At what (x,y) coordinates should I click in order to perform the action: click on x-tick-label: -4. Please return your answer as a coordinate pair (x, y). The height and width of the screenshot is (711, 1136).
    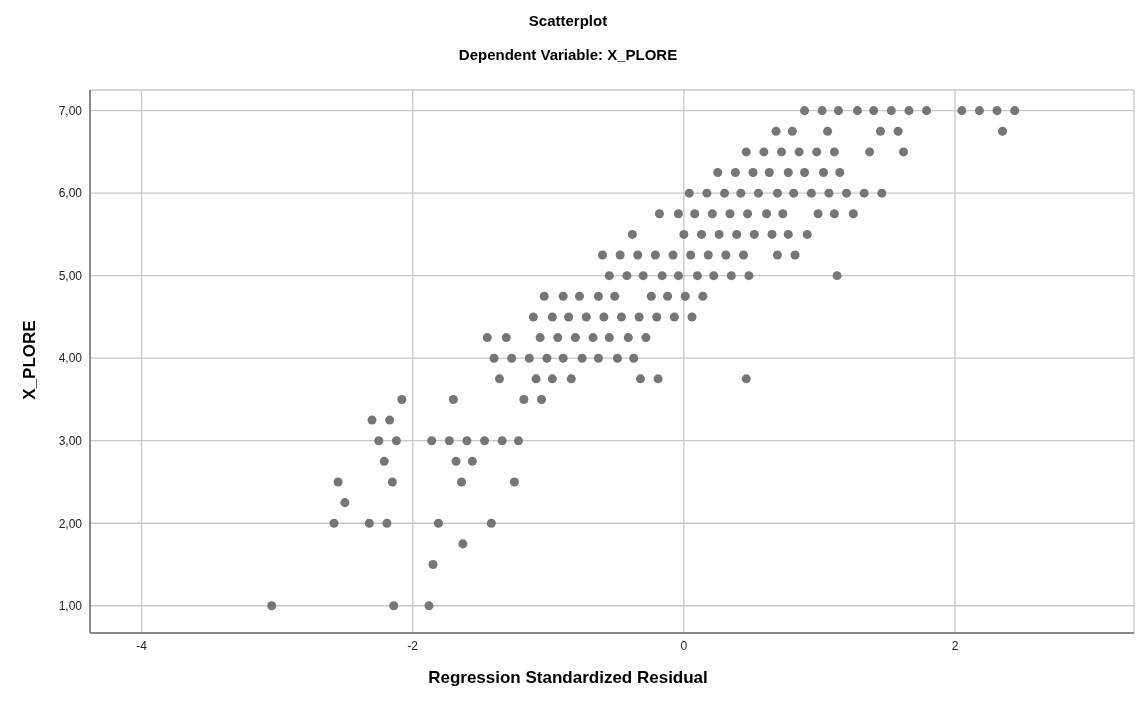
    Looking at the image, I should click on (142, 645).